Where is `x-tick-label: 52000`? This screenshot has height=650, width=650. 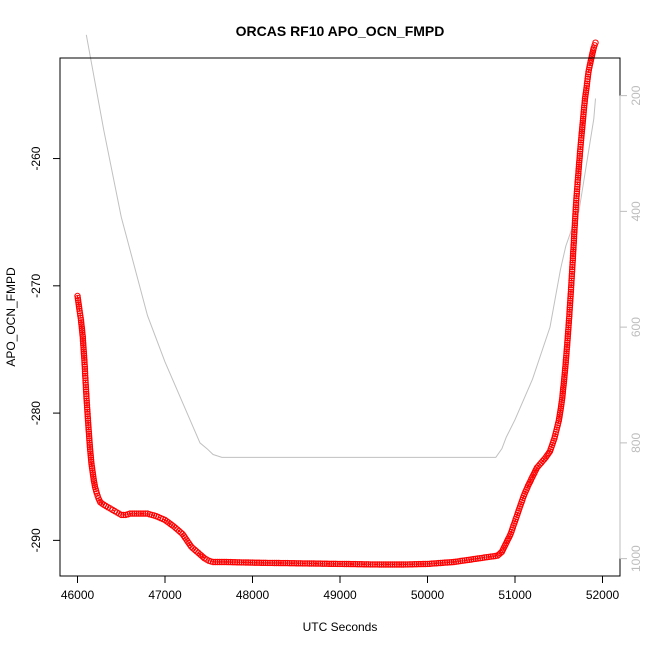
x-tick-label: 52000 is located at coordinates (603, 595).